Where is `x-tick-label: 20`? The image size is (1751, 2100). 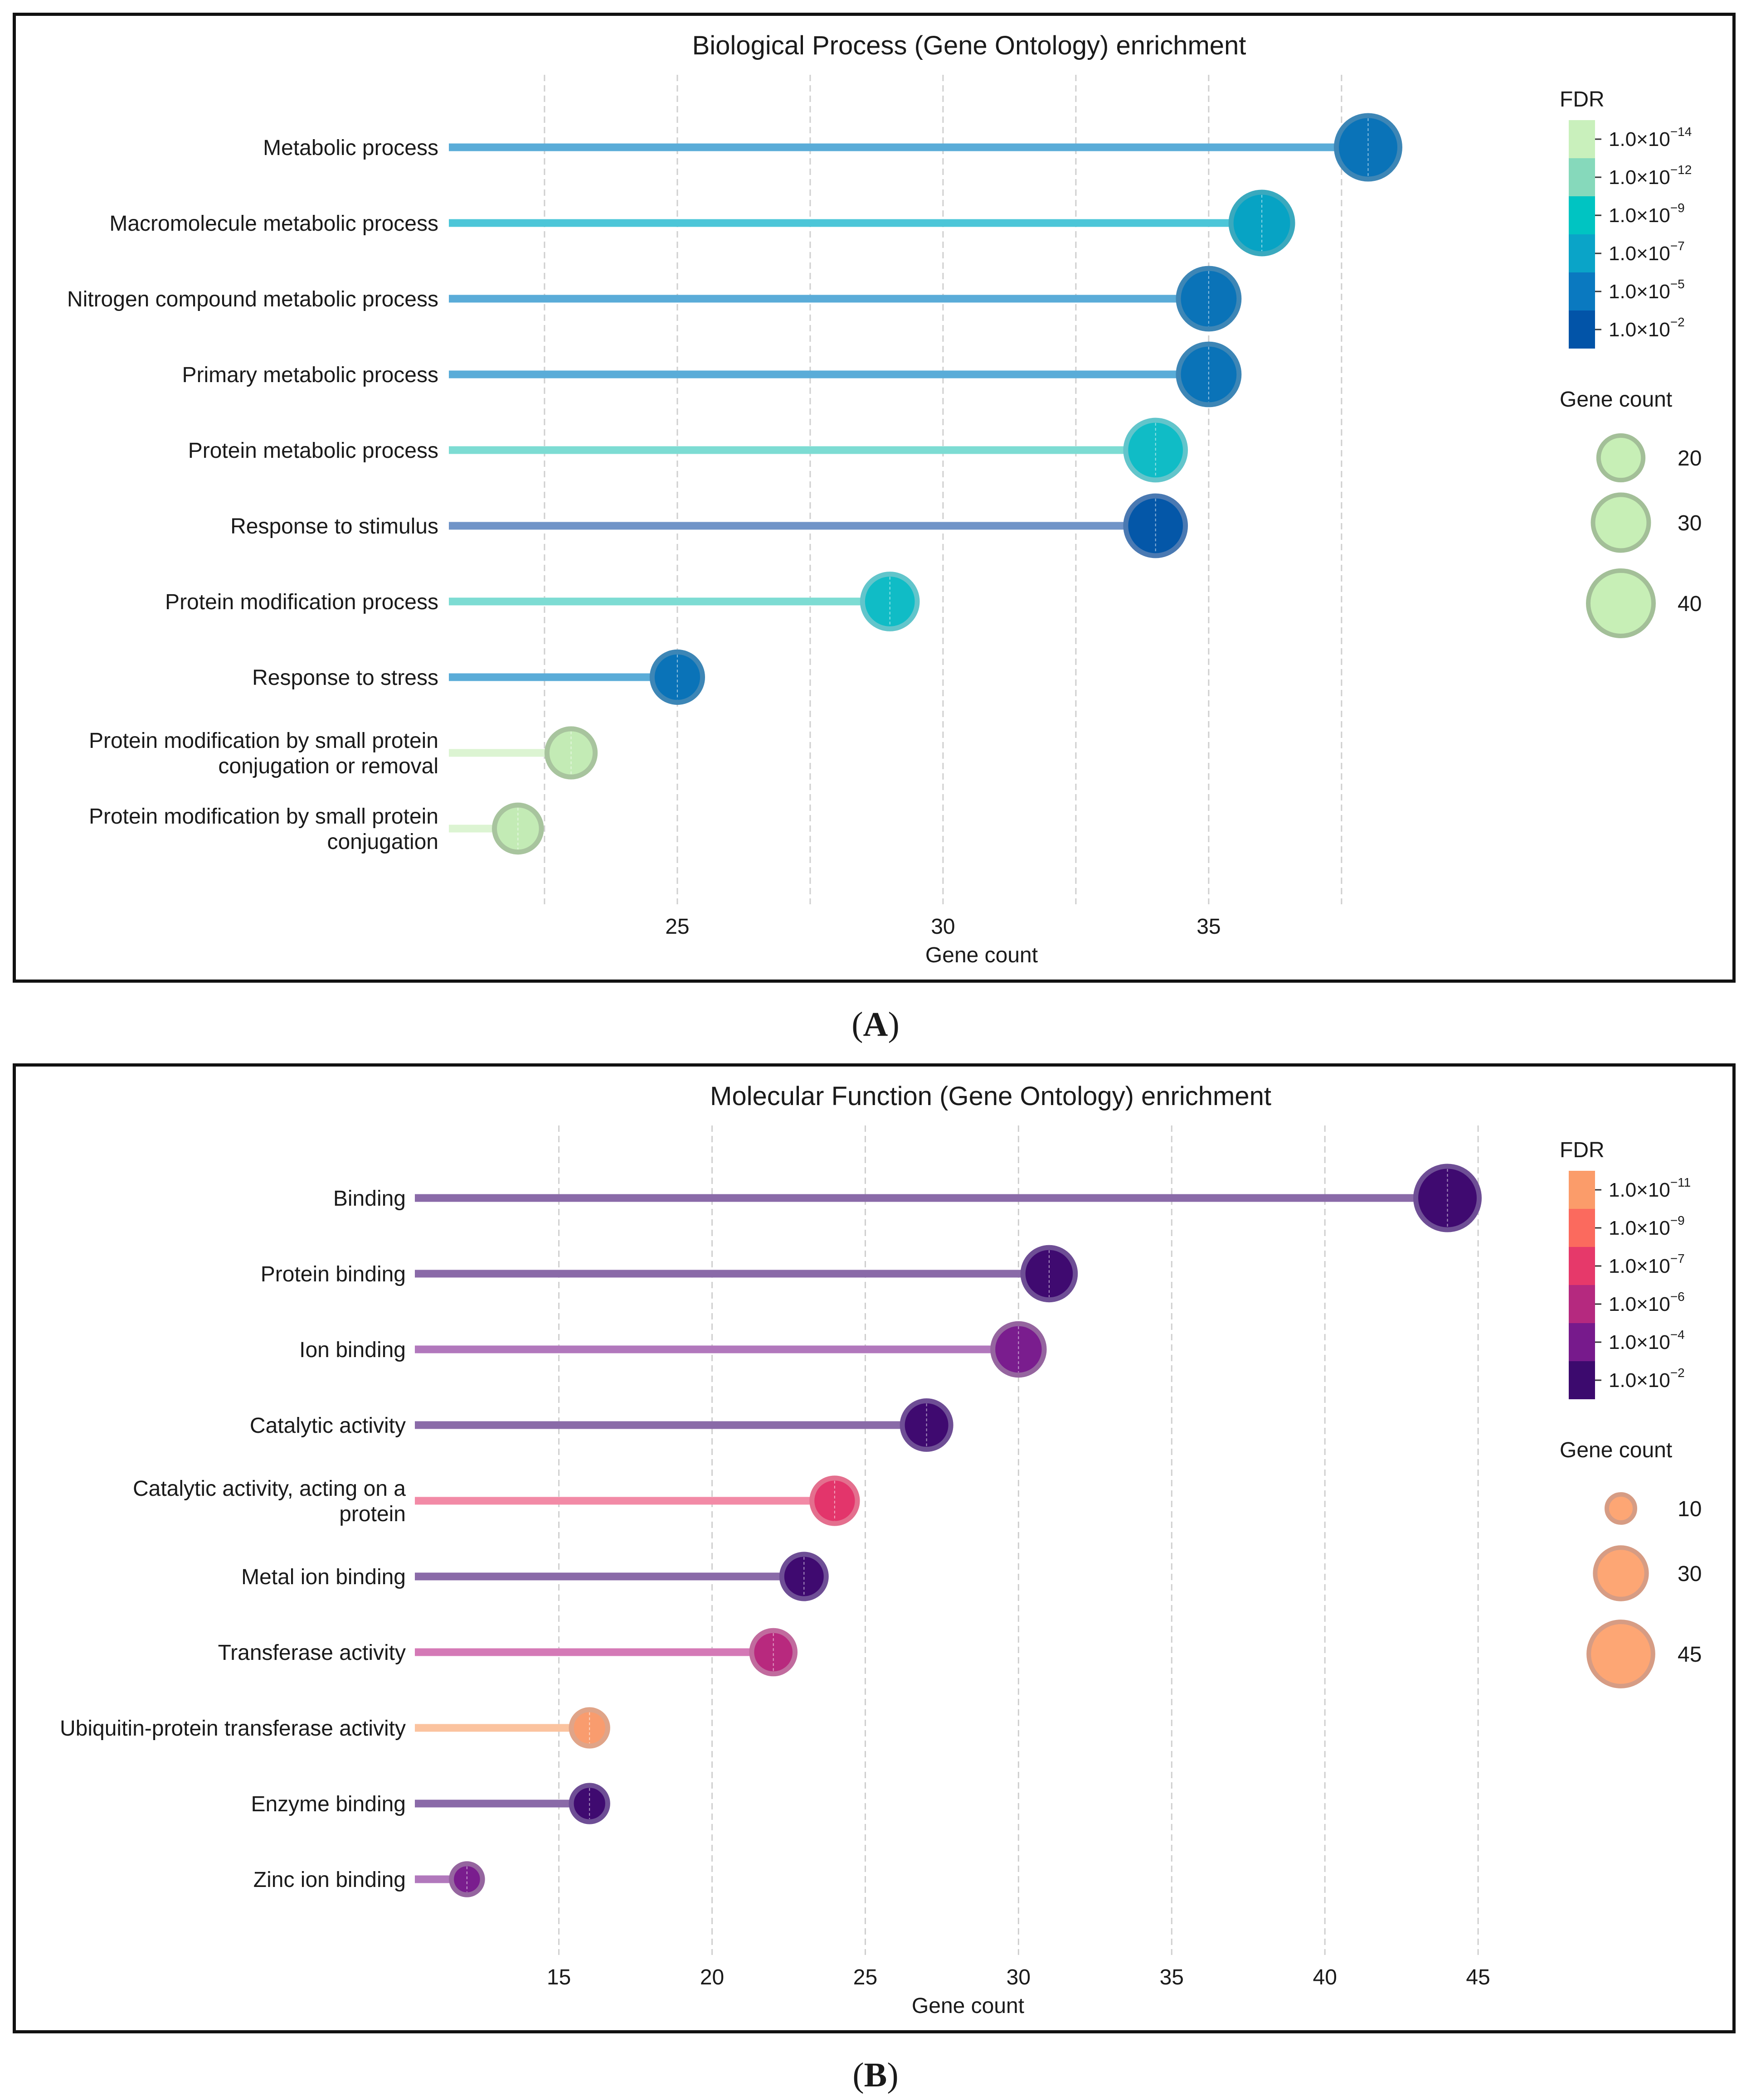
x-tick-label: 20 is located at coordinates (712, 1977).